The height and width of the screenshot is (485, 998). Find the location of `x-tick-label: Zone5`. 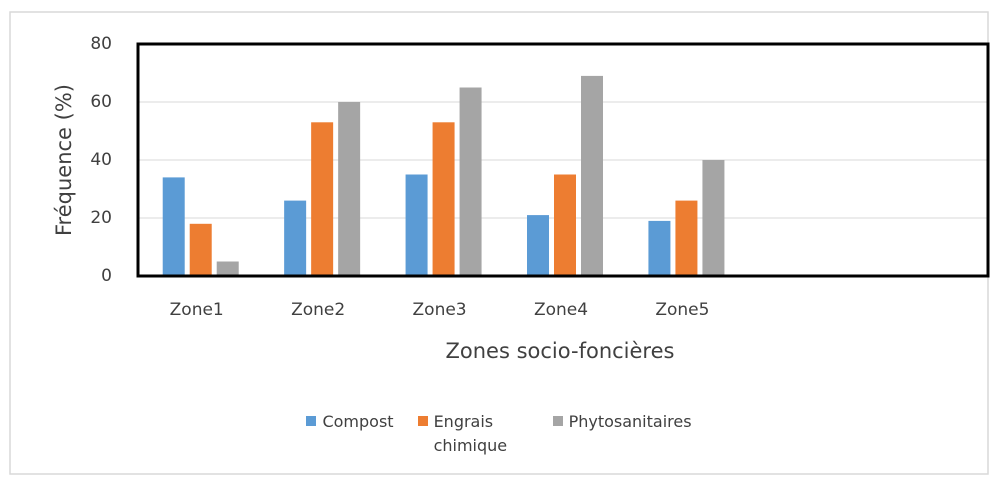

x-tick-label: Zone5 is located at coordinates (682, 310).